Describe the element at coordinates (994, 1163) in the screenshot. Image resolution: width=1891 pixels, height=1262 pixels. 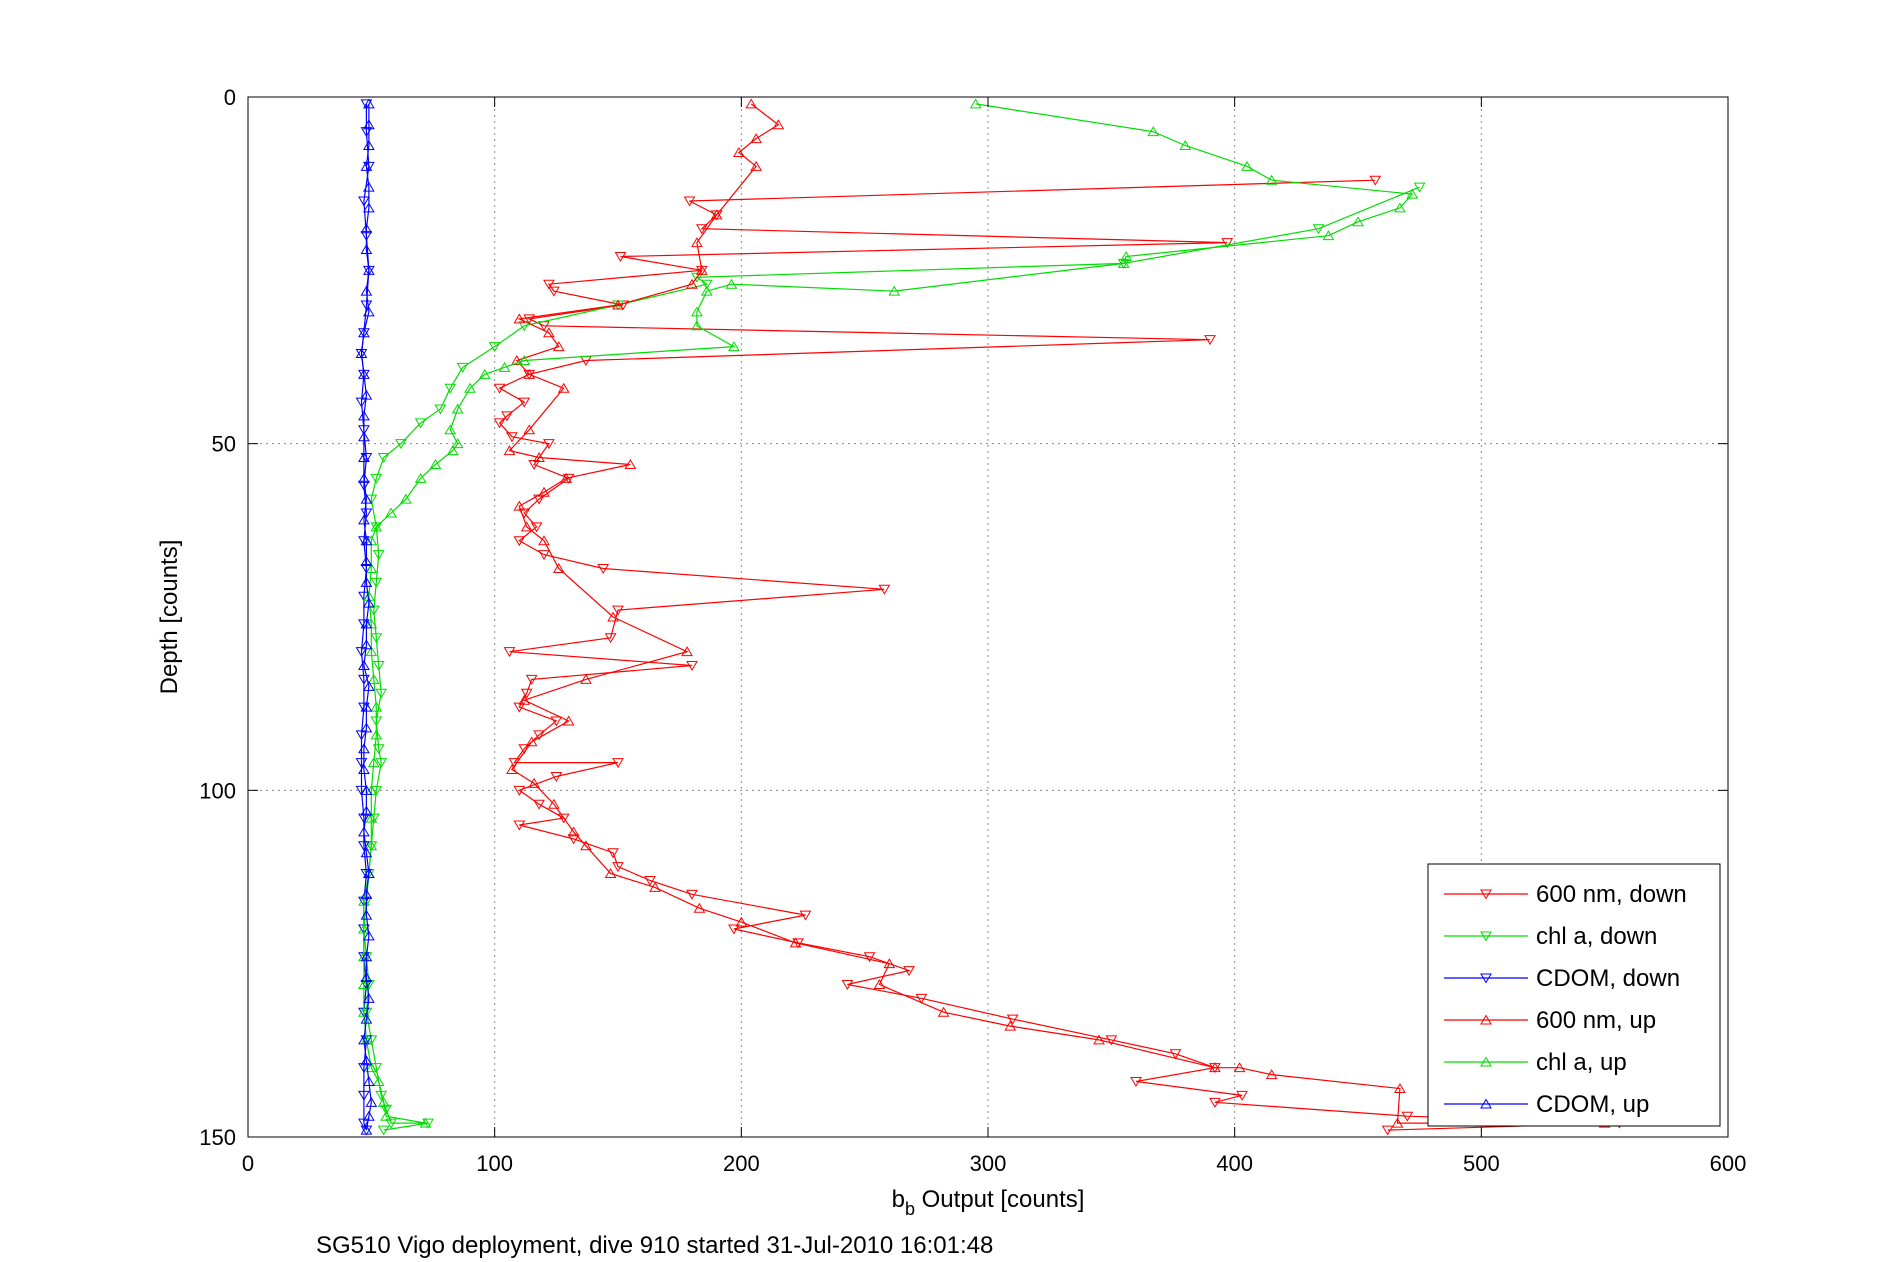
I see `x-tick-labels: 0 100 200 300 400 500 600` at that location.